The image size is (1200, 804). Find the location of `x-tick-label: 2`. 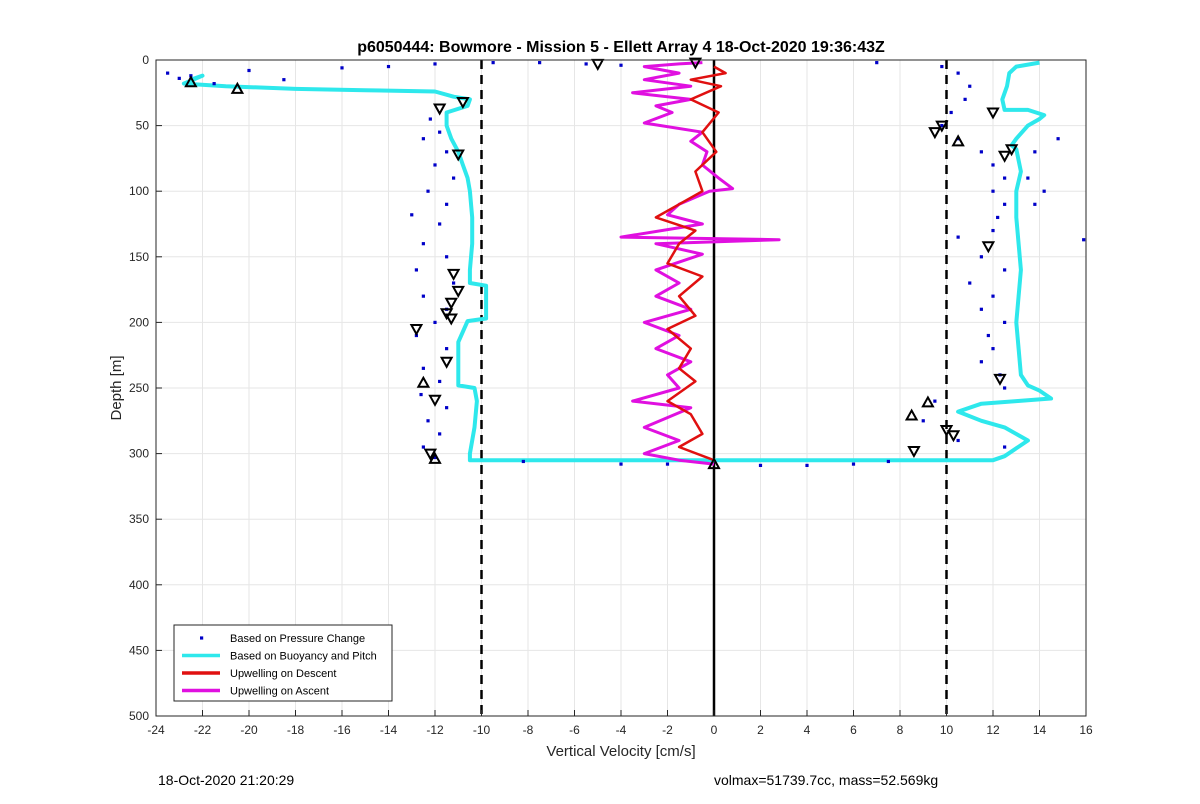

x-tick-label: 2 is located at coordinates (760, 730).